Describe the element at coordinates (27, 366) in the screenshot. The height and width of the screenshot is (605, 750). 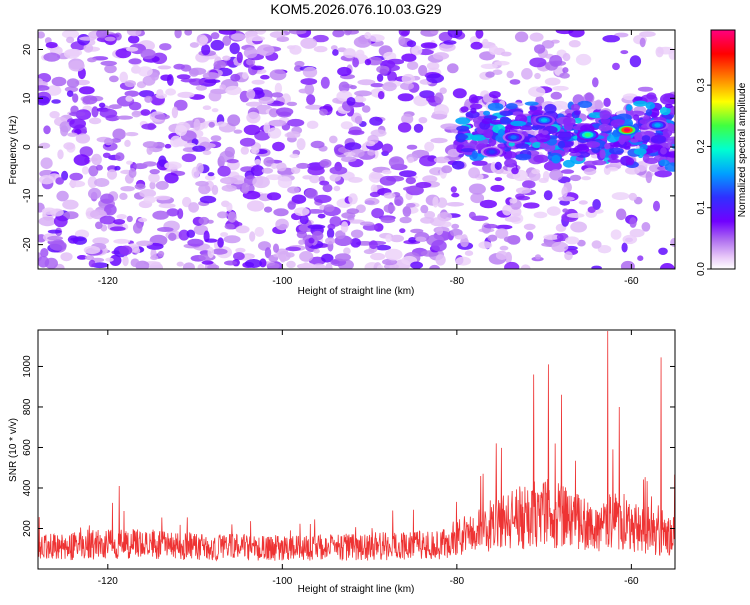
I see `y-tick-label: 1000` at that location.